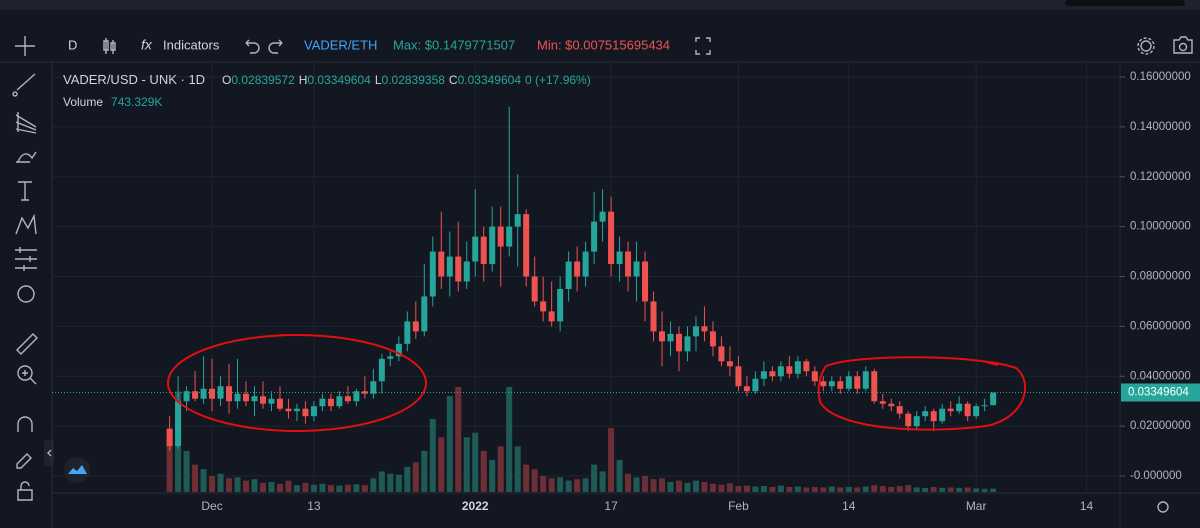  I want to click on pattern-tool, so click(26, 224).